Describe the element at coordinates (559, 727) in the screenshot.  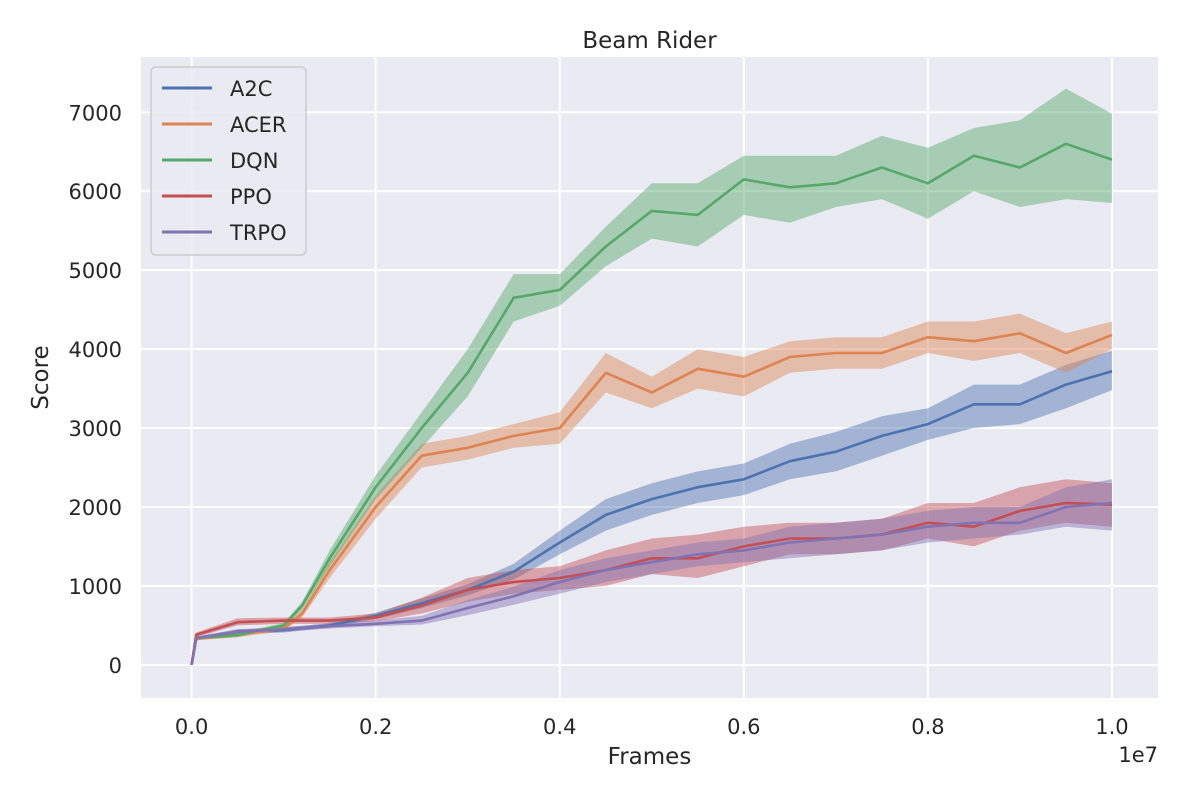
I see `x-tick-label: 0.4` at that location.